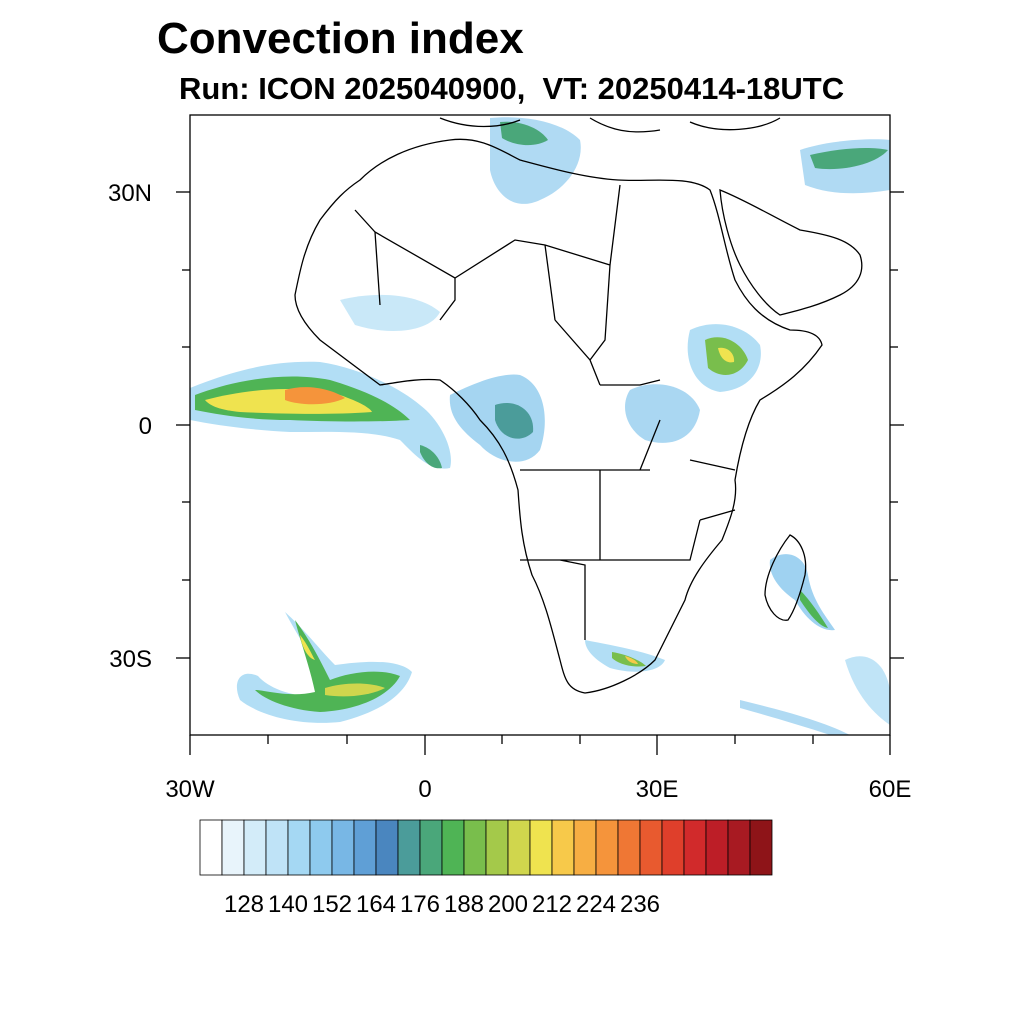  Describe the element at coordinates (640, 904) in the screenshot. I see `colorbar-tick-label: 236` at that location.